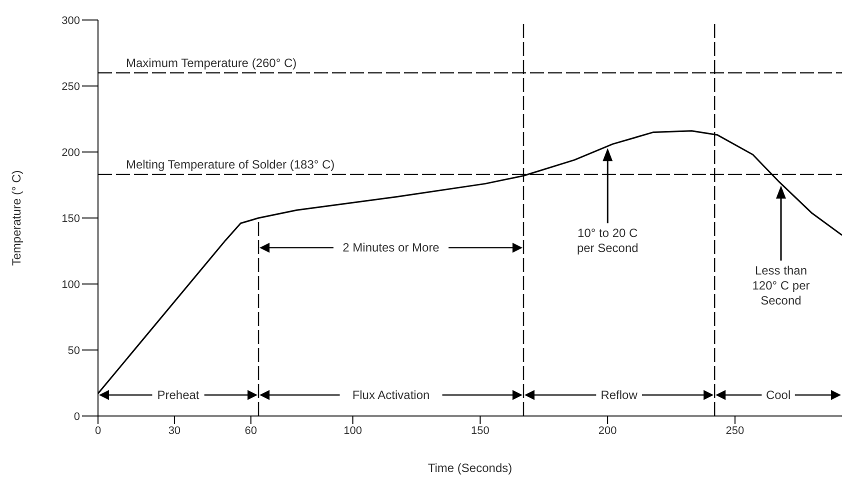 This screenshot has height=486, width=852. I want to click on annotation: Reflow, so click(619, 395).